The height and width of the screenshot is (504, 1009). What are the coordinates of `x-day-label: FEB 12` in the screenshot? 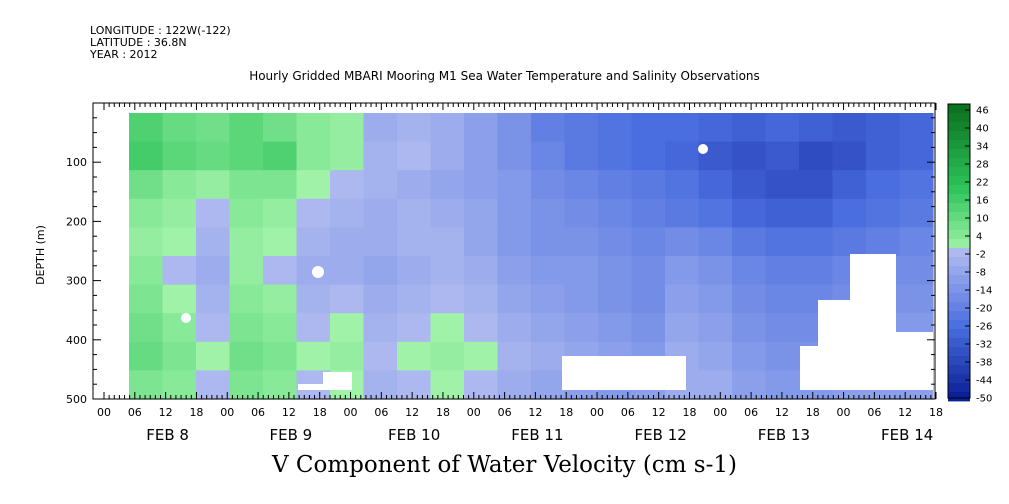 It's located at (661, 435).